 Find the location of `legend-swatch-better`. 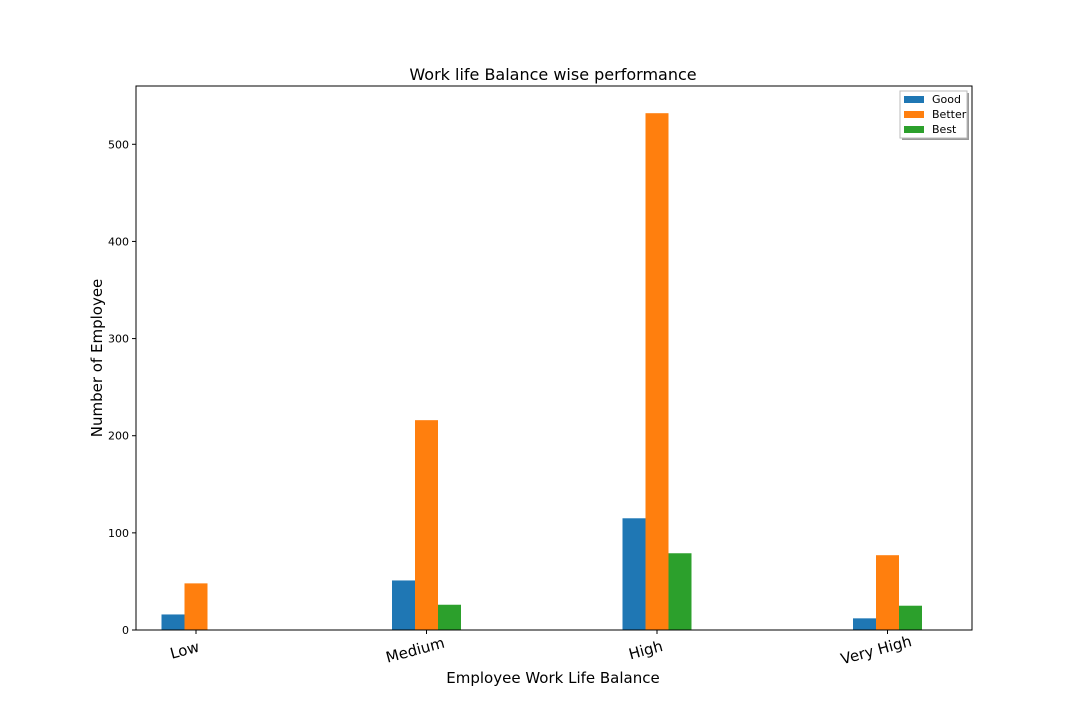

legend-swatch-better is located at coordinates (914, 114).